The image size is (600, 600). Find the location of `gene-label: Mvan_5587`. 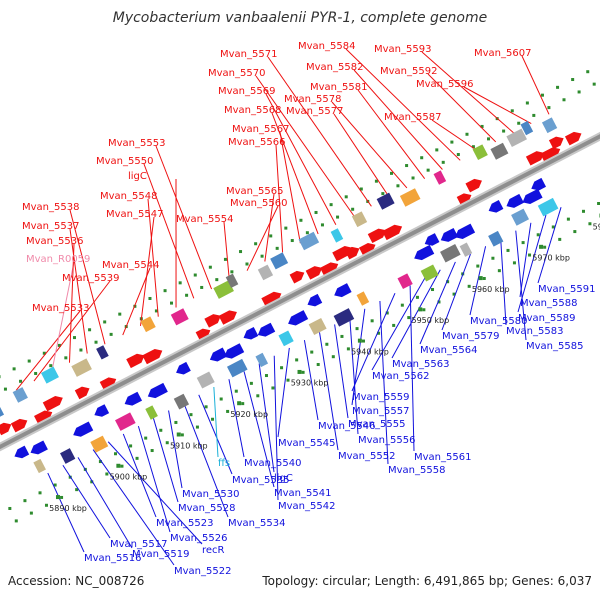

gene-label: Mvan_5587 is located at coordinates (412, 117).